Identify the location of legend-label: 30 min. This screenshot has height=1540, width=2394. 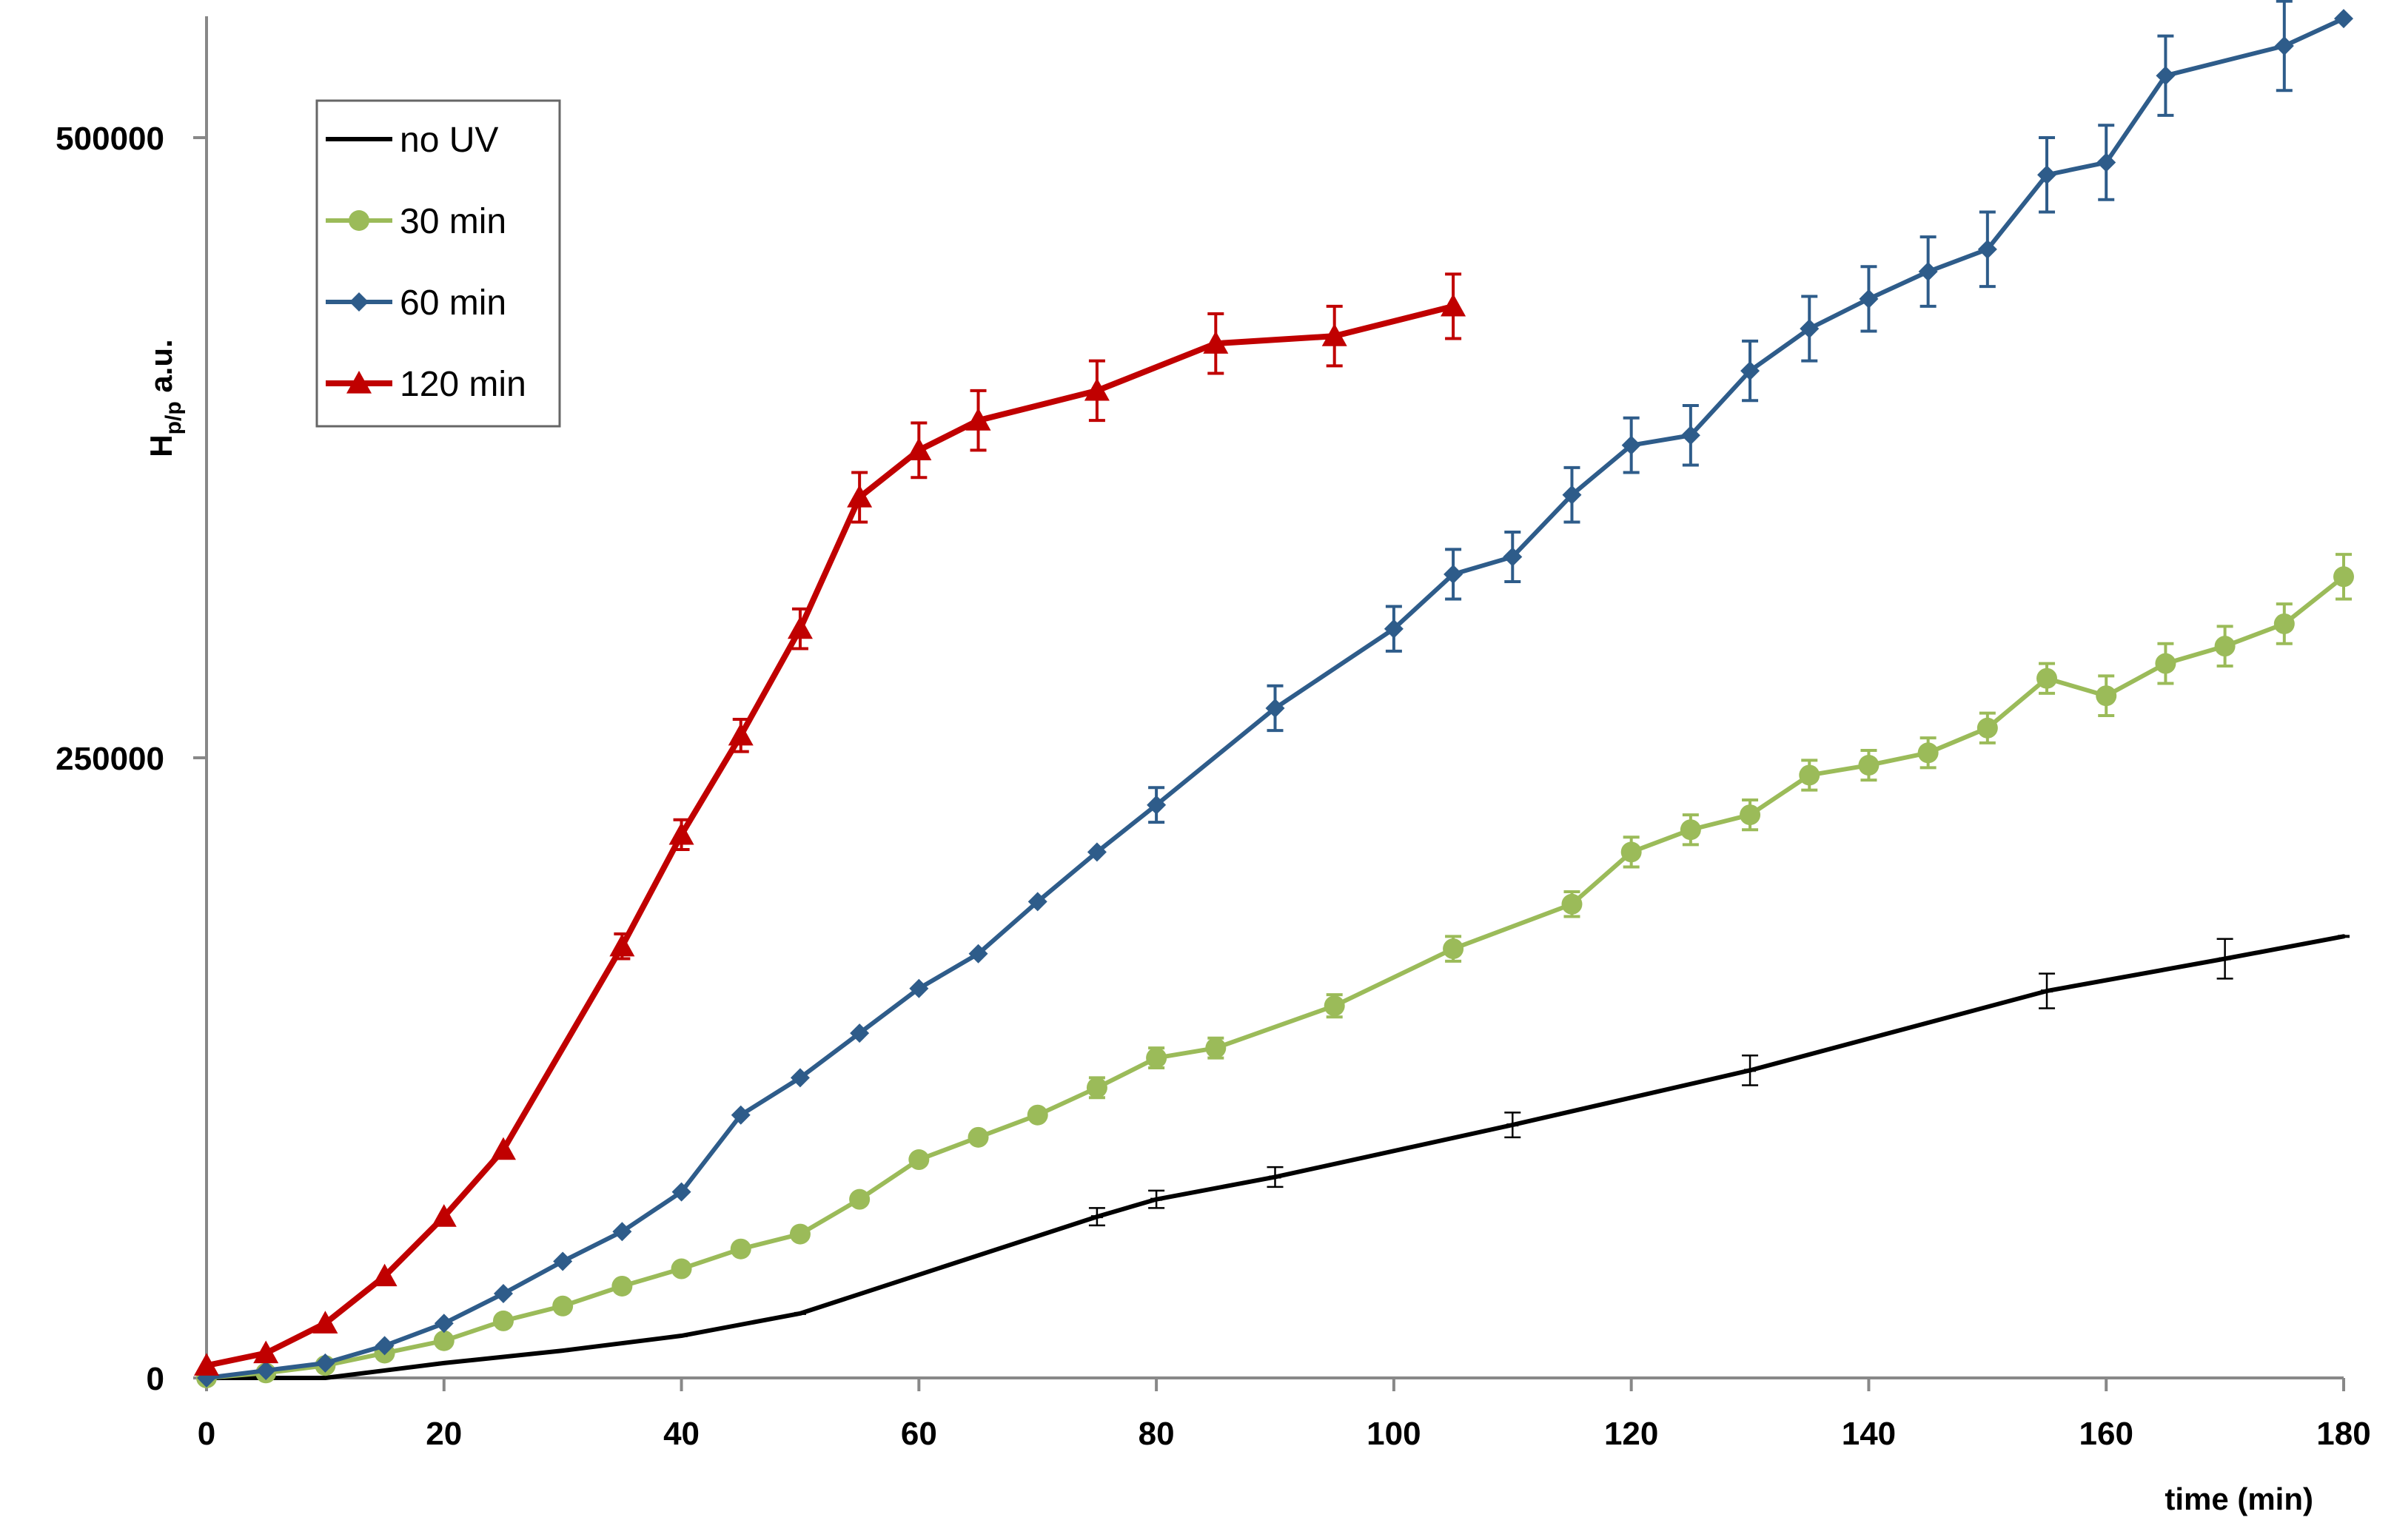
(453, 221).